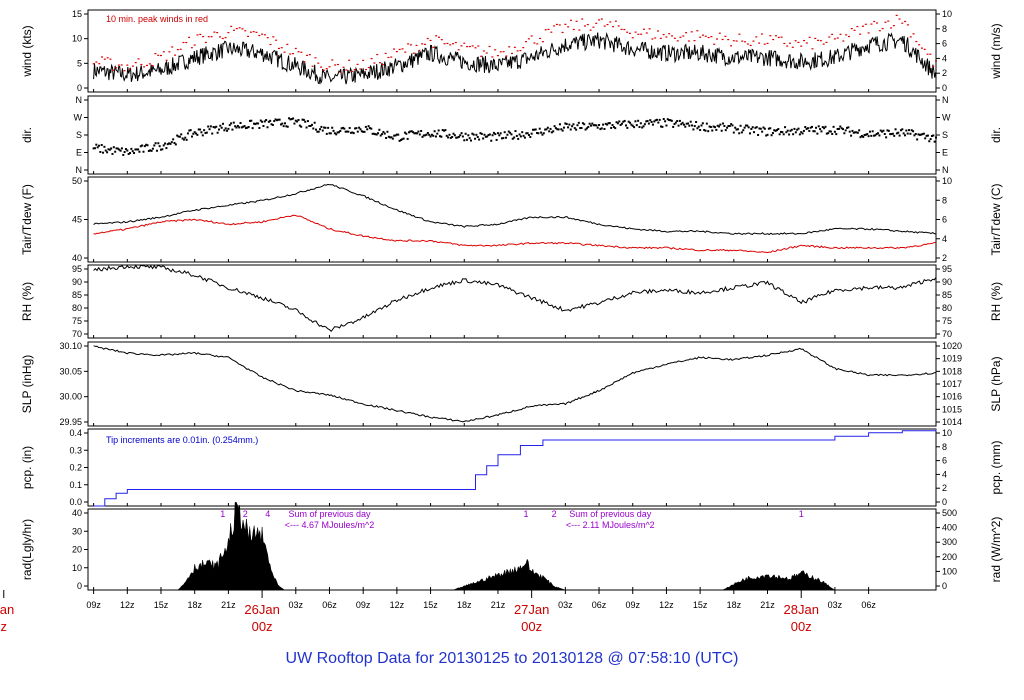 Image resolution: width=1024 pixels, height=700 pixels. I want to click on x-axis-tick-label: 06z, so click(868, 605).